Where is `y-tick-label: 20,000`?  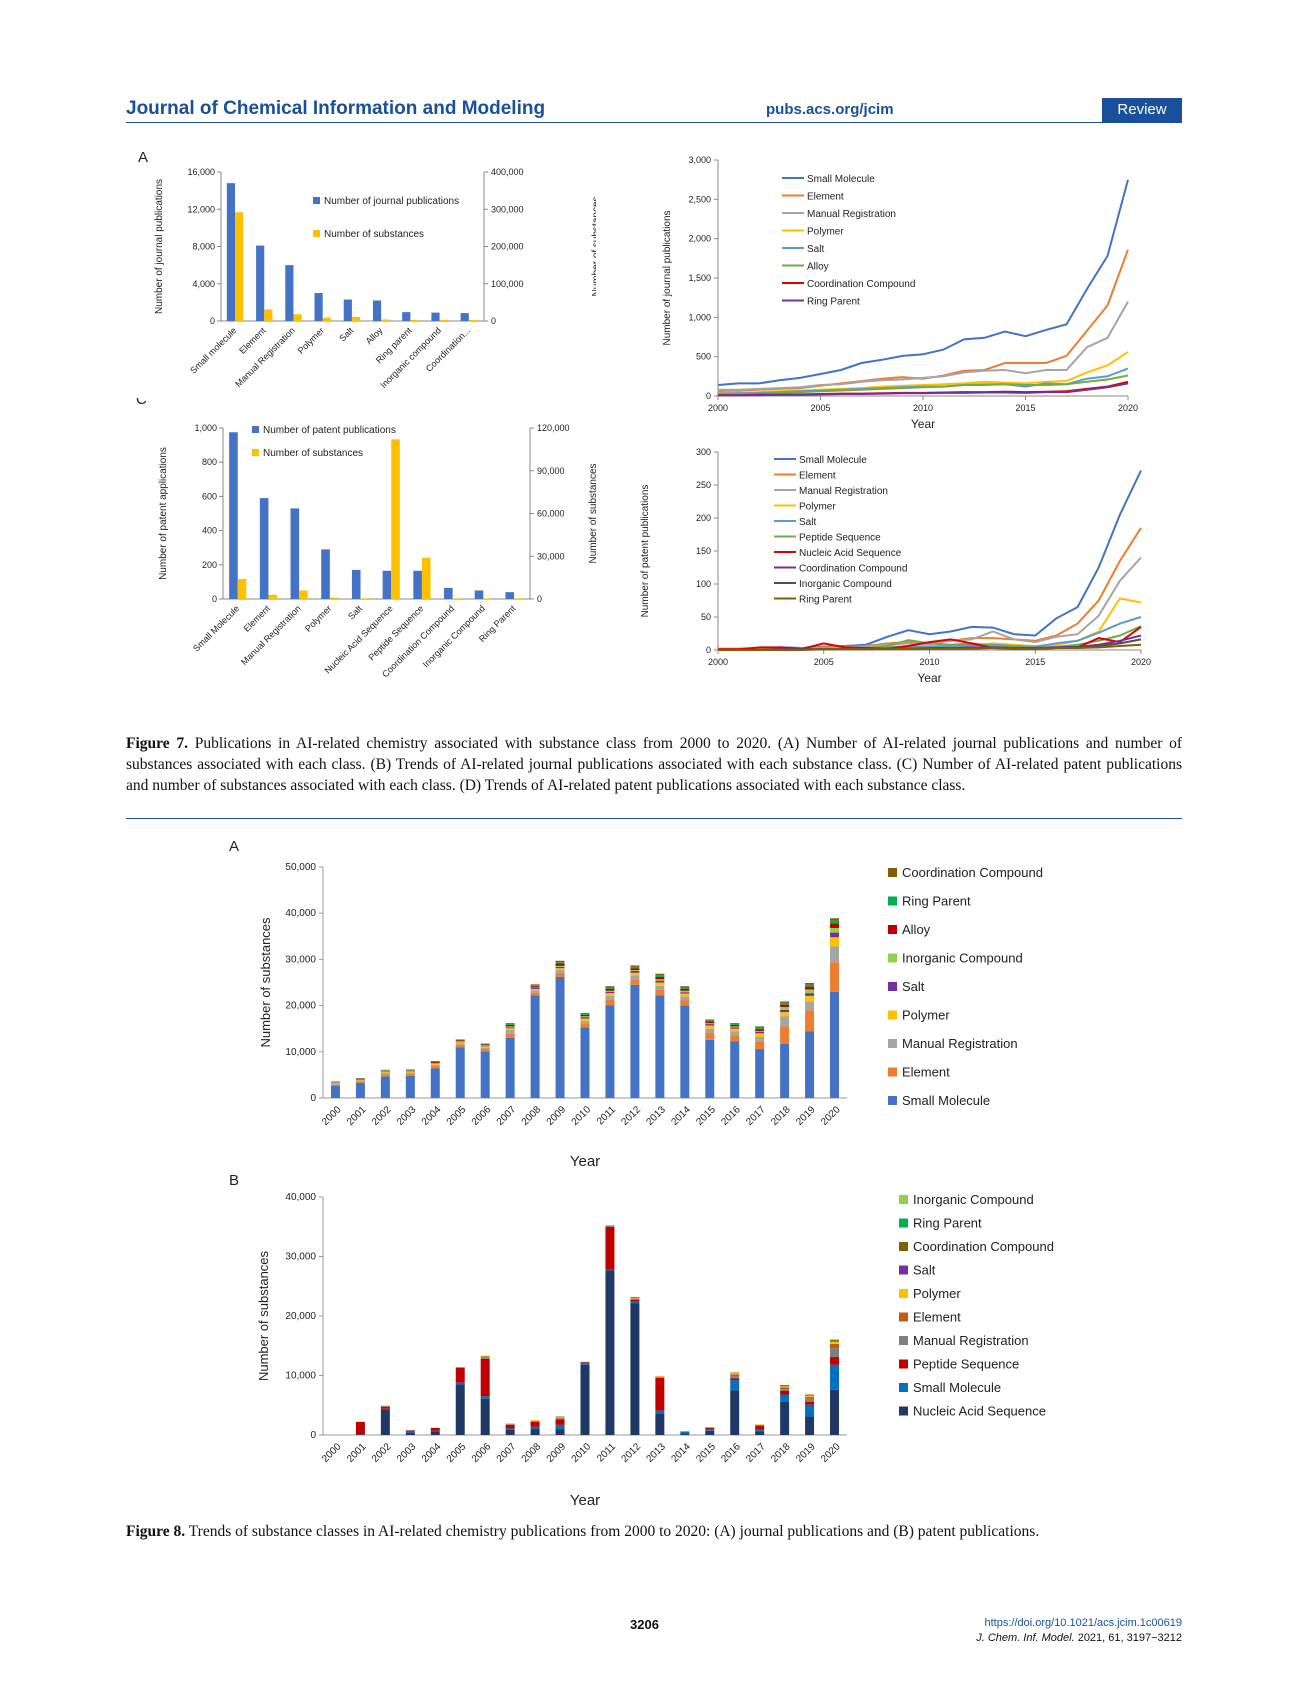
y-tick-label: 20,000 is located at coordinates (300, 1316).